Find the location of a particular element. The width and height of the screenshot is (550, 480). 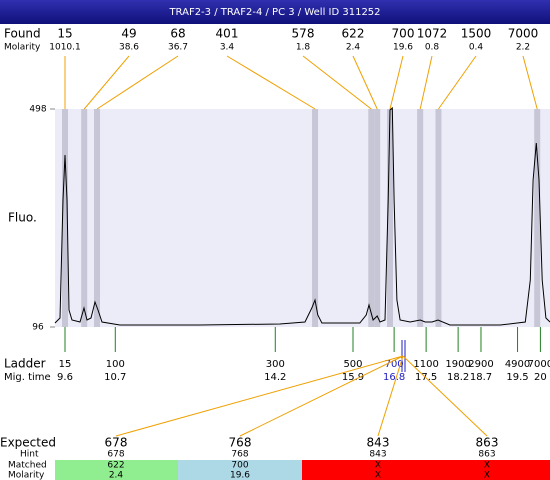

ladder-time-label: Mig. time is located at coordinates (27, 377).